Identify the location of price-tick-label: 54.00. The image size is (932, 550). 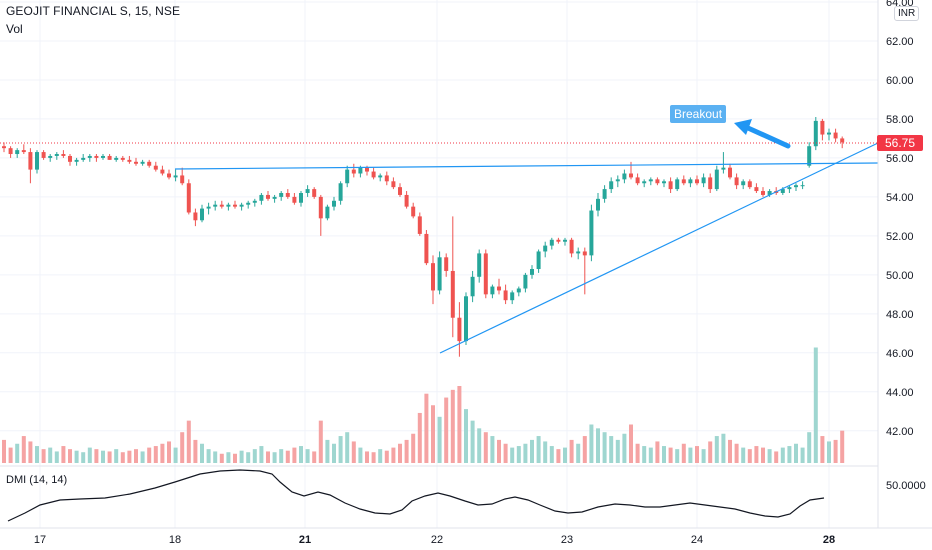
(900, 198).